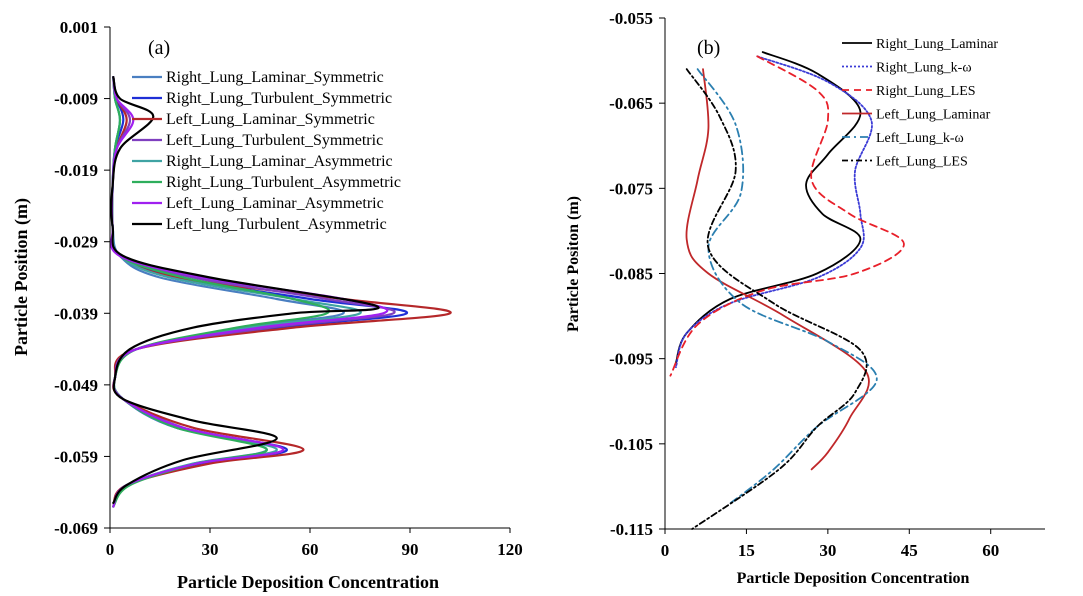  I want to click on panel-b-x-tick-label: 45, so click(909, 550).